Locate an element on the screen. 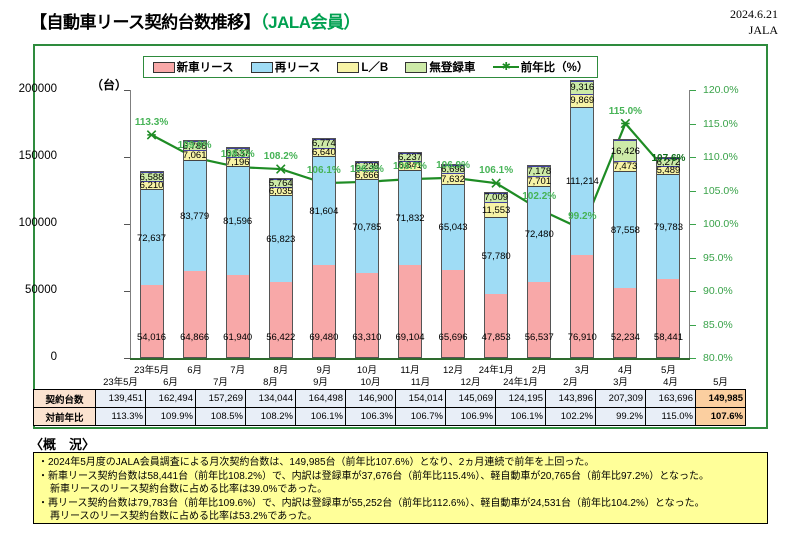  bar-segment-label: 87,558 is located at coordinates (625, 231).